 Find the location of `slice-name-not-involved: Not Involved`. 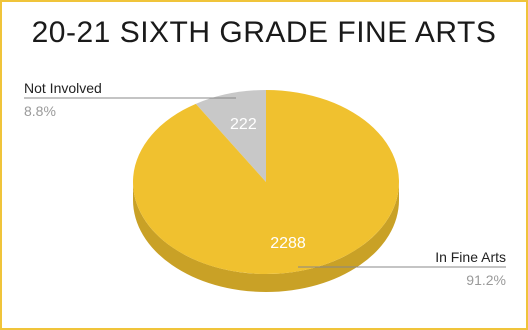

slice-name-not-involved: Not Involved is located at coordinates (63, 88).